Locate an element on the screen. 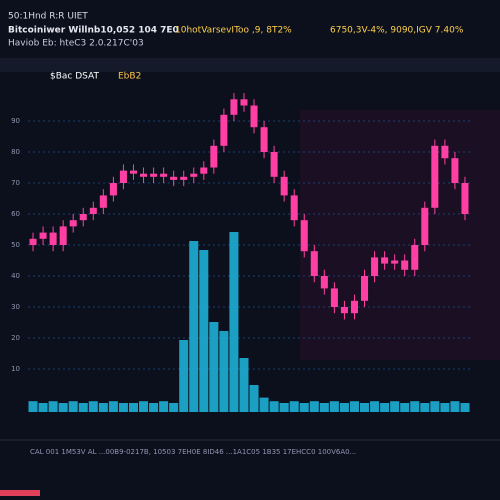 The height and width of the screenshot is (500, 500). symbol: $Bac DSAT is located at coordinates (74, 77).